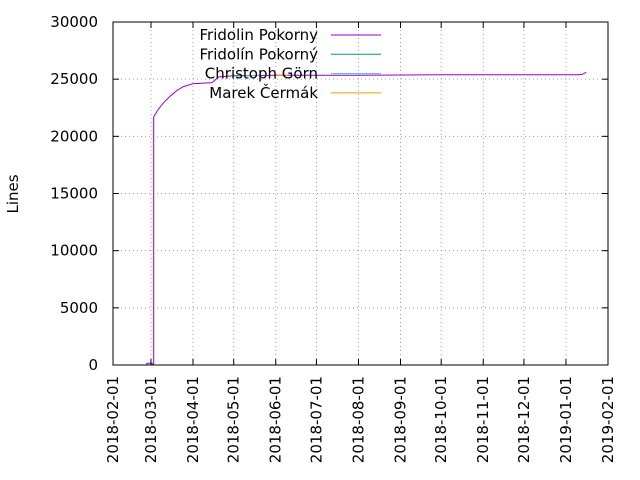 Image resolution: width=640 pixels, height=480 pixels. I want to click on legend-label: Marek Čermák, so click(263, 92).